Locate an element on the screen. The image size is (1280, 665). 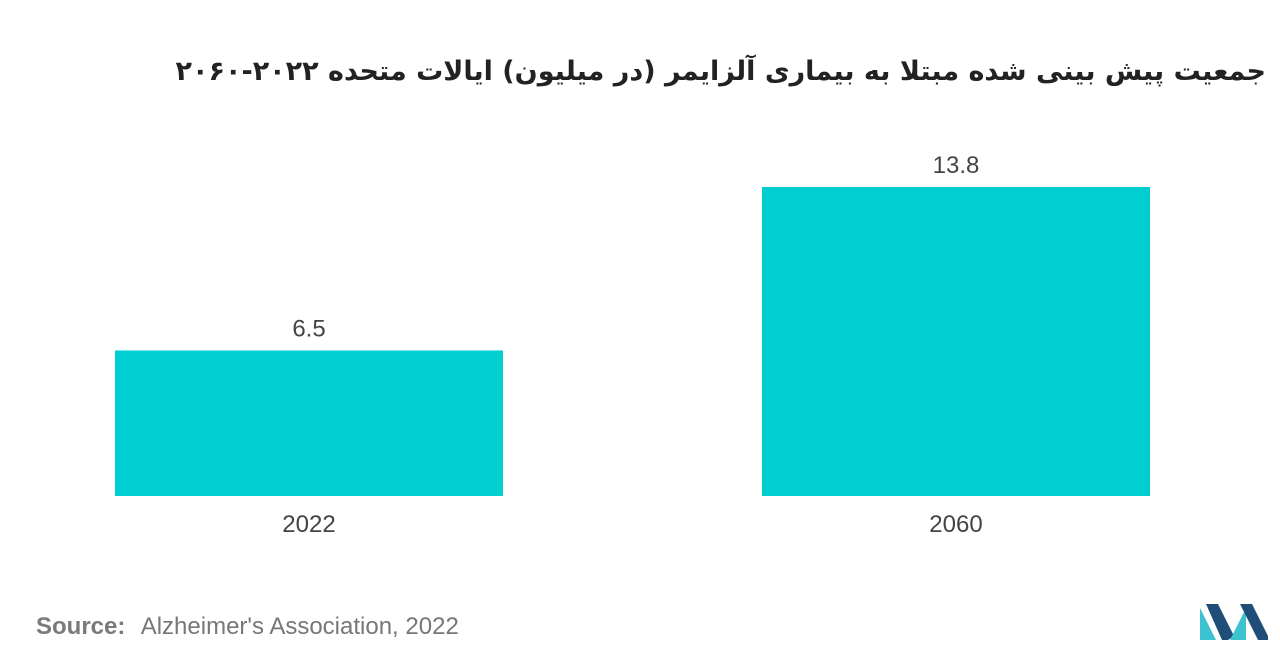
bar-value-label-2060: 13.8 is located at coordinates (956, 165).